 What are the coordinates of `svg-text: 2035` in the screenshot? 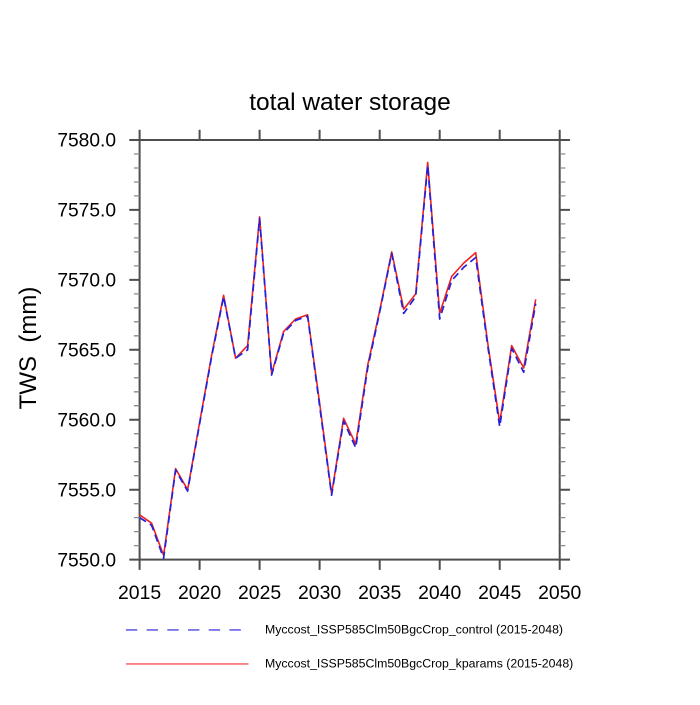 It's located at (379, 593).